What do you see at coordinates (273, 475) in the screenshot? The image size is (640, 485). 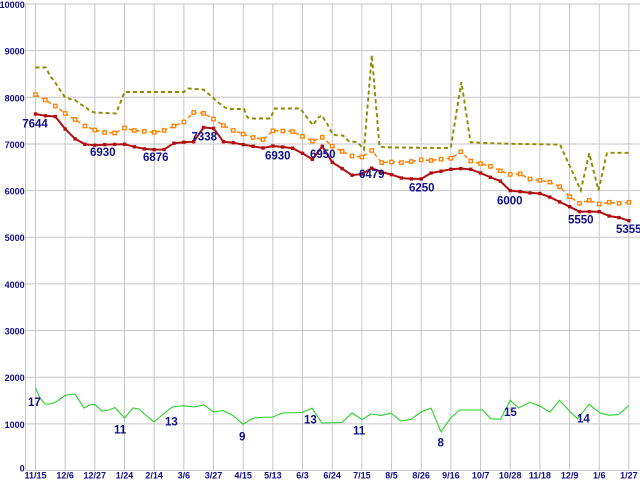 I see `svg-text: 5/13` at bounding box center [273, 475].